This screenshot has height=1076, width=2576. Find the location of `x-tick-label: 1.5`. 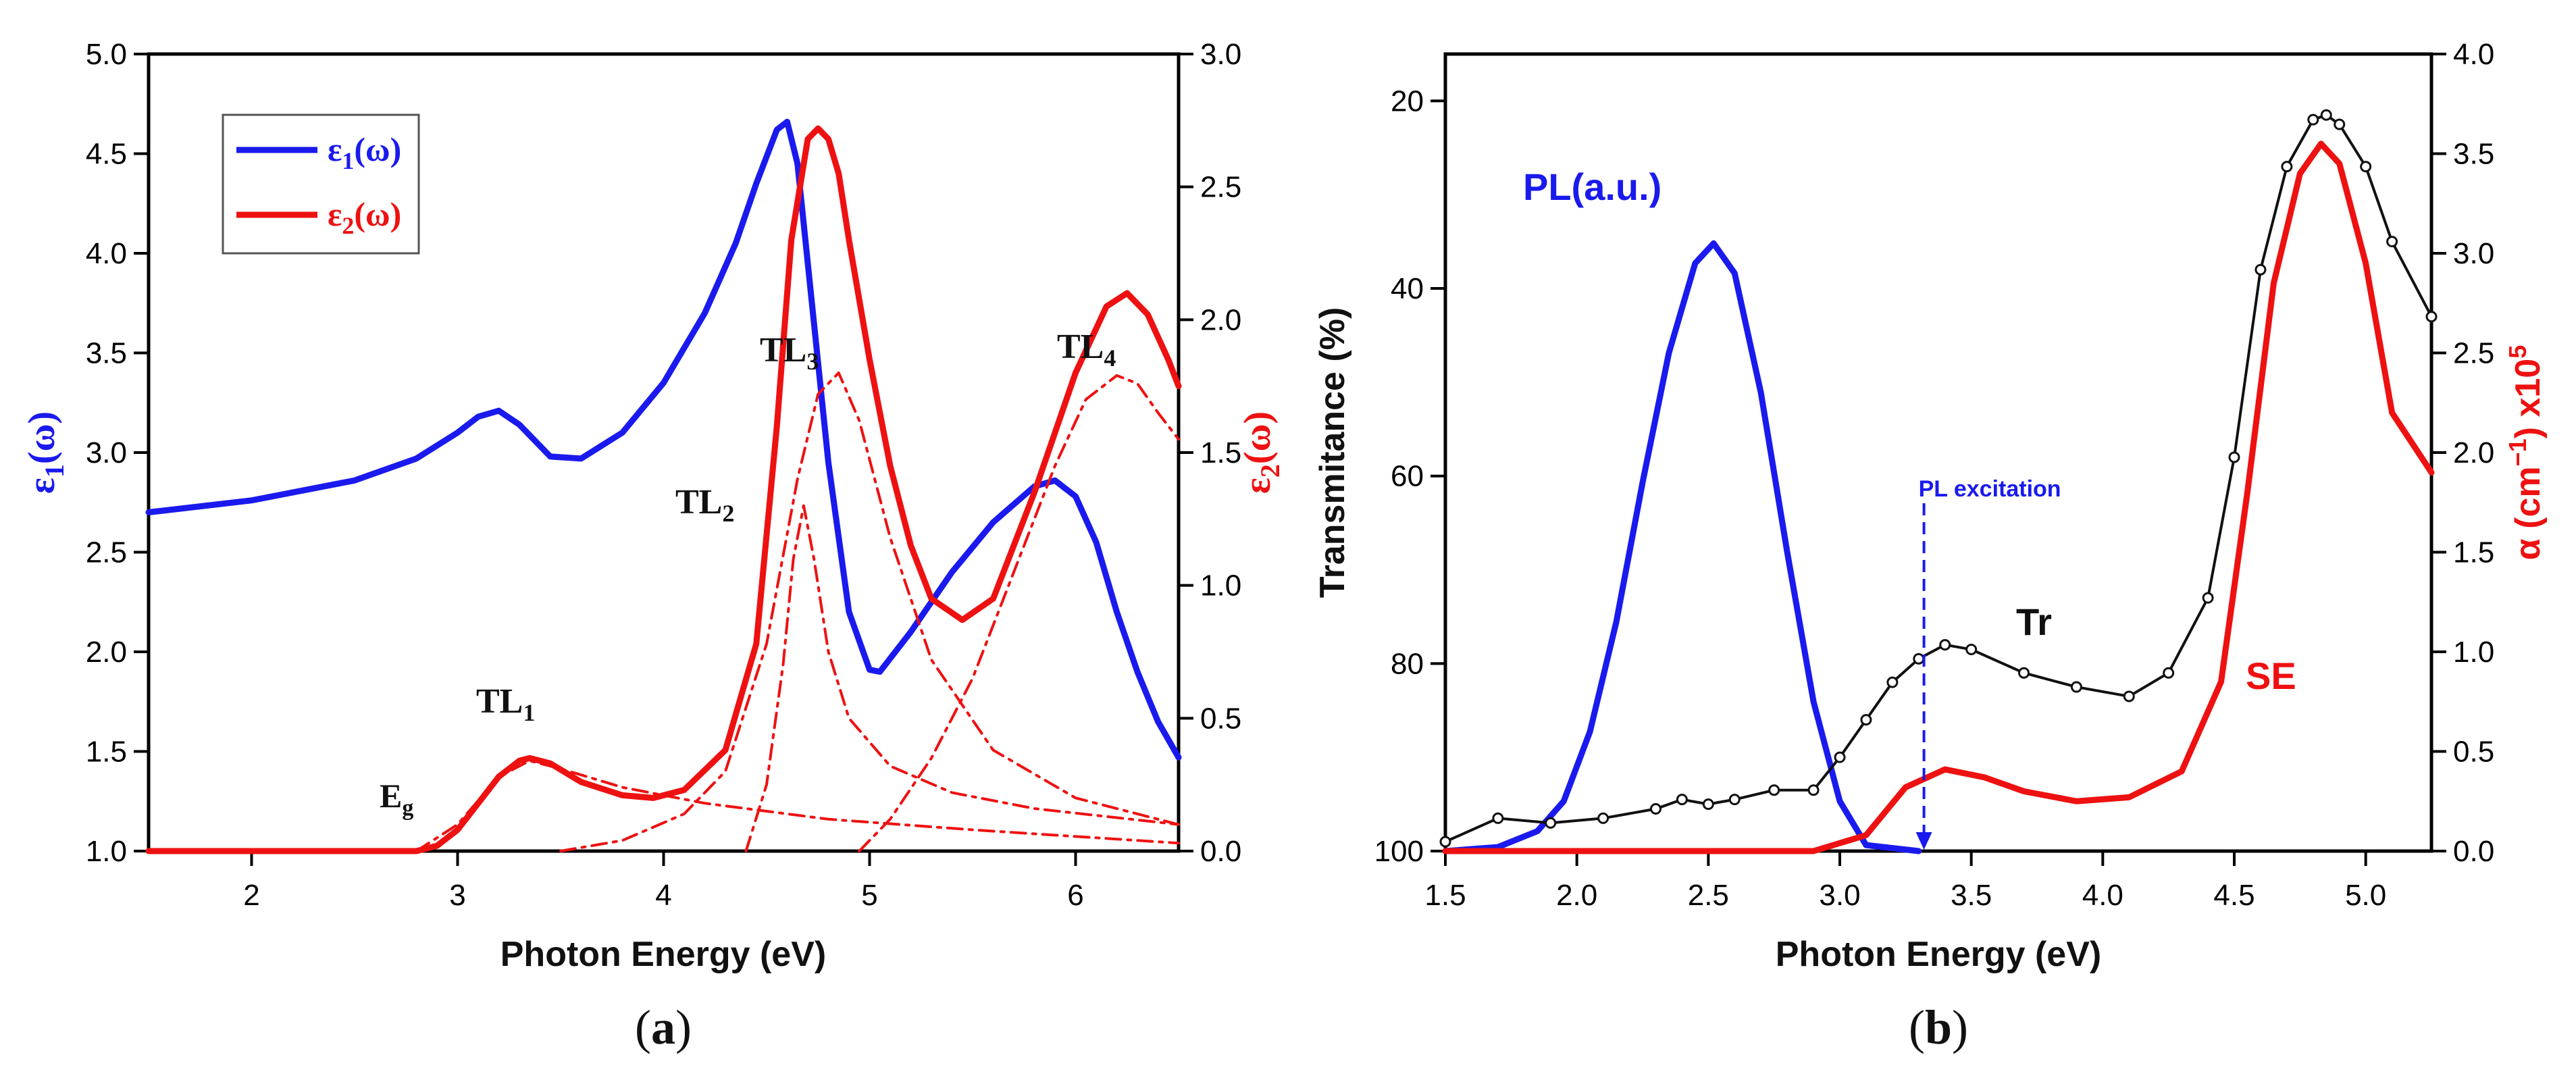

x-tick-label: 1.5 is located at coordinates (1445, 896).